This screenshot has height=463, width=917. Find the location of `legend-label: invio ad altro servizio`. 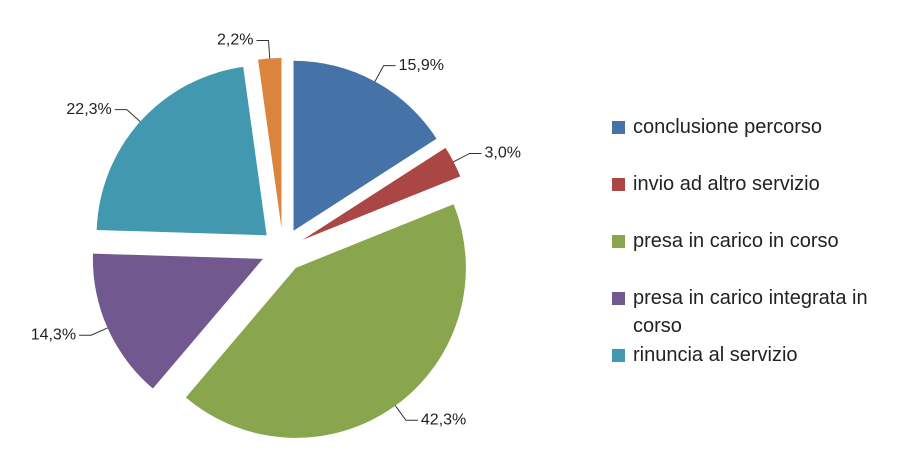

legend-label: invio ad altro servizio is located at coordinates (726, 184).